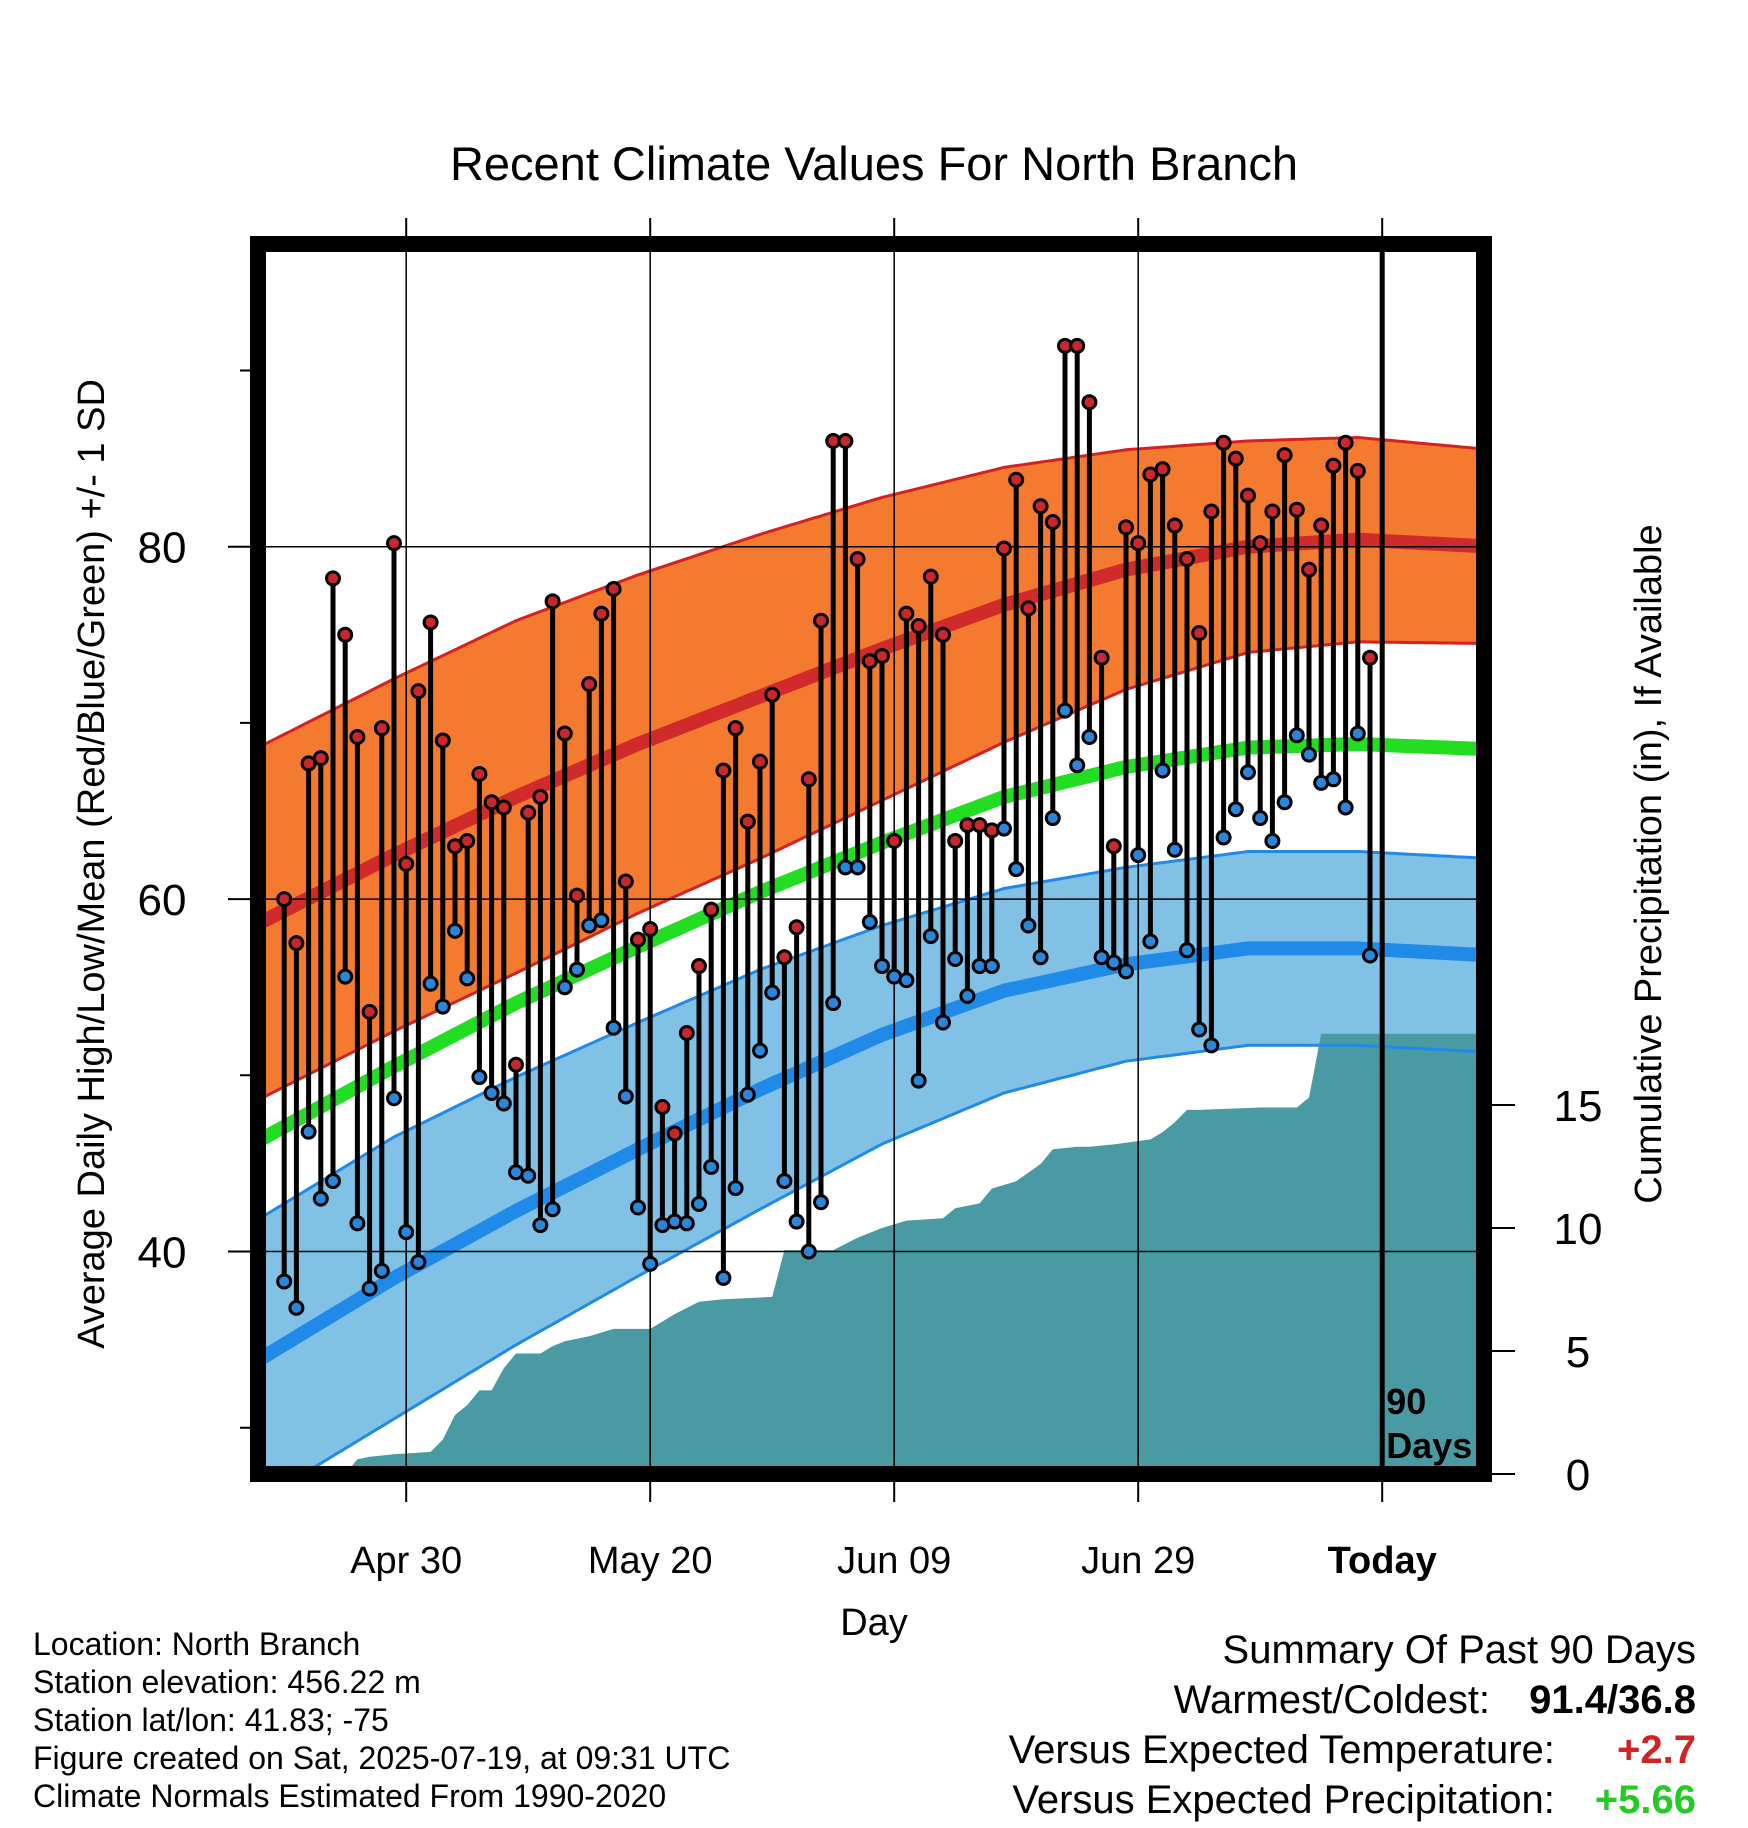 The height and width of the screenshot is (1828, 1748). What do you see at coordinates (1656, 1750) in the screenshot?
I see `temp-value: +2.7` at bounding box center [1656, 1750].